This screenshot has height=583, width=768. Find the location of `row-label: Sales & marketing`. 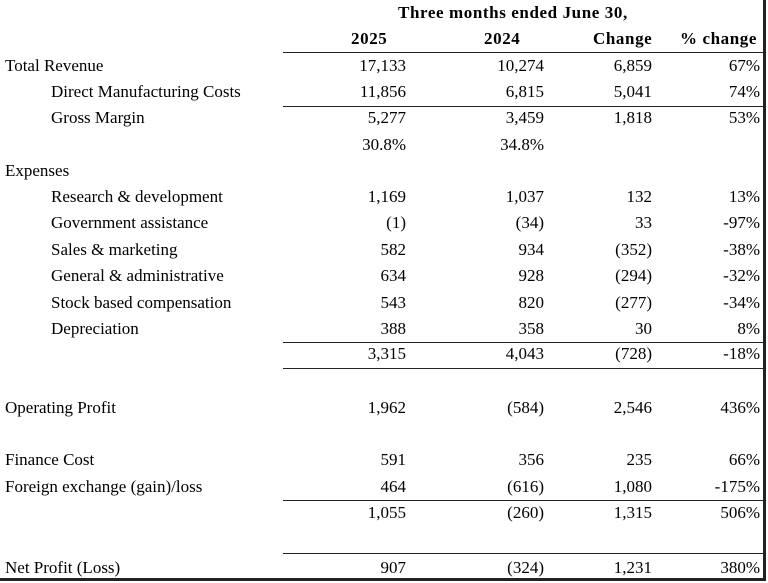

row-label: Sales & marketing is located at coordinates (114, 249).